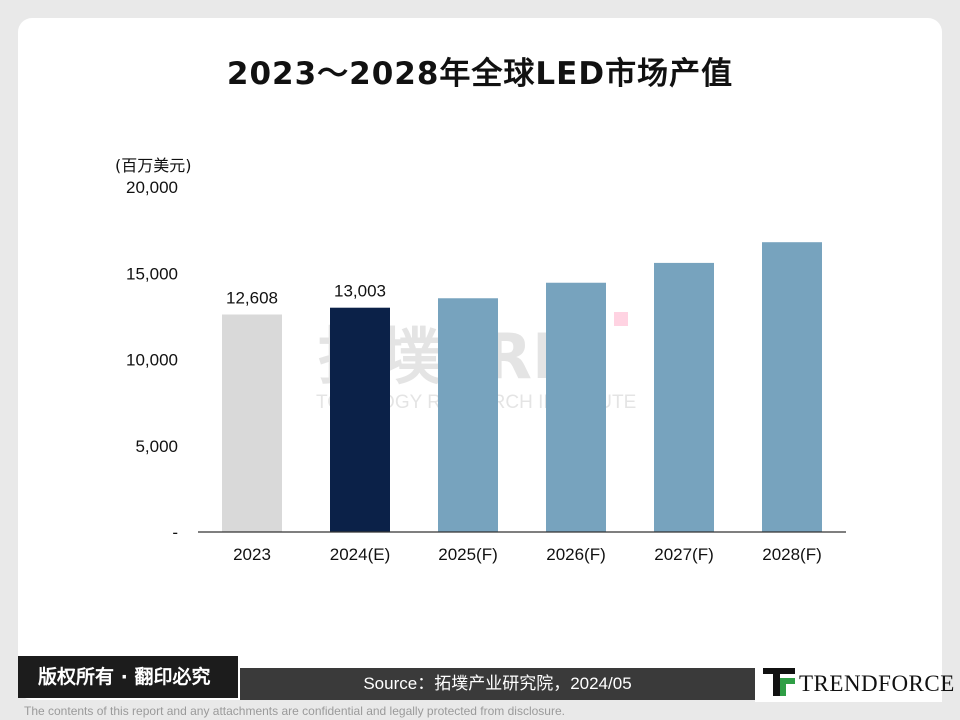 The width and height of the screenshot is (960, 720). What do you see at coordinates (360, 419) in the screenshot?
I see `bar-2024(E)` at bounding box center [360, 419].